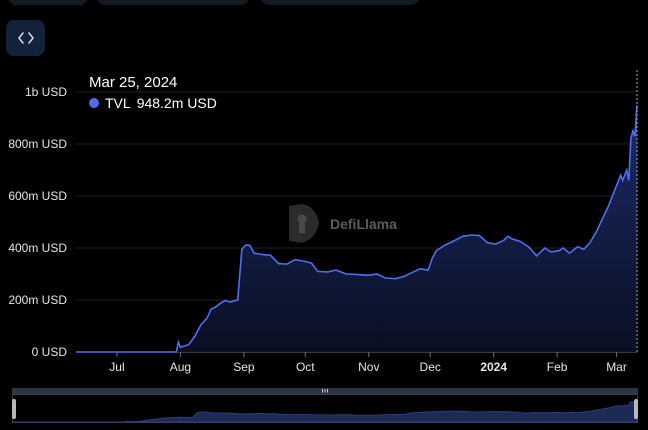 Image resolution: width=648 pixels, height=430 pixels. What do you see at coordinates (94, 103) in the screenshot?
I see `series-dot` at bounding box center [94, 103].